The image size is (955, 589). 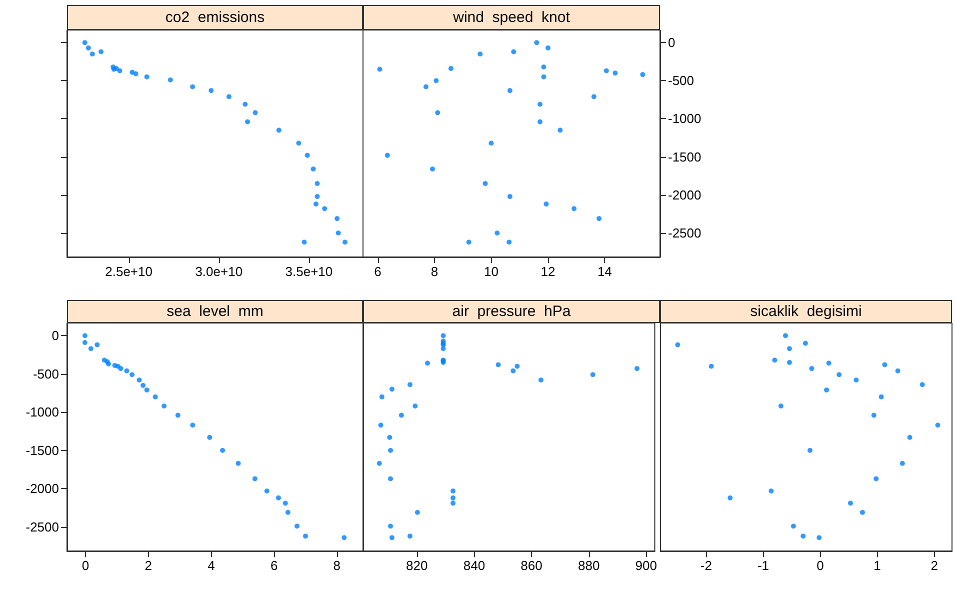 I want to click on x-tick-label: 14, so click(x=604, y=271).